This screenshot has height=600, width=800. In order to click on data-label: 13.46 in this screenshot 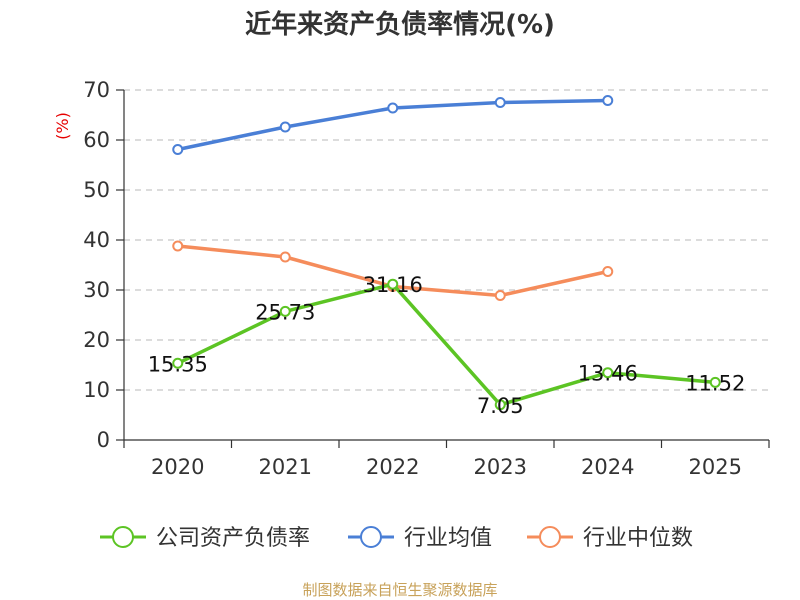, I will do `click(608, 374)`.